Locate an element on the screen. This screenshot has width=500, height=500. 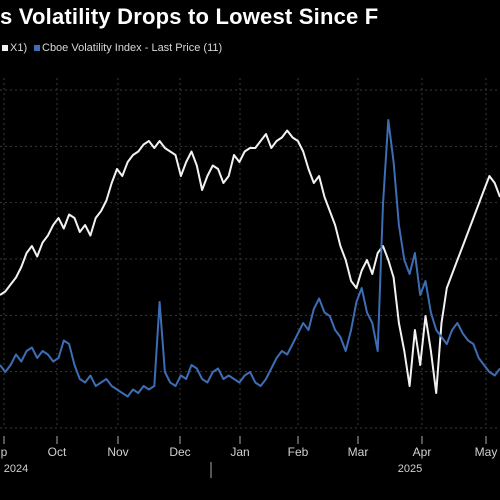
chart-title: s Volatility Drops to Lowest Since F is located at coordinates (189, 16).